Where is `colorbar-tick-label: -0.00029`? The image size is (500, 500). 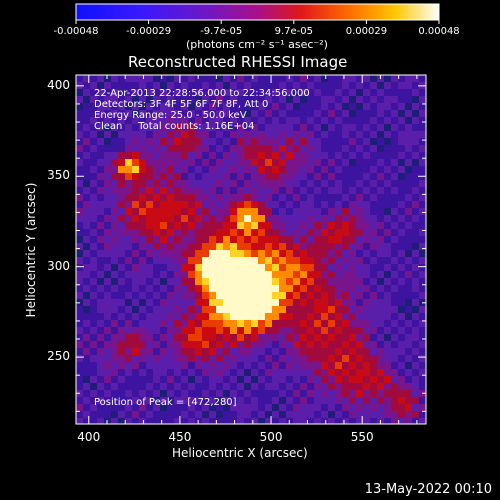
colorbar-tick-label: -0.00029 is located at coordinates (149, 31).